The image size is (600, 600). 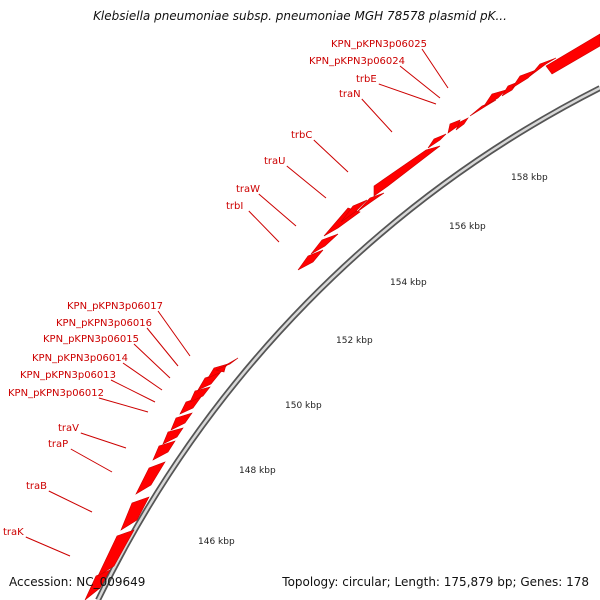 I want to click on gene-label: KPN_pKPN3p06024, so click(x=357, y=61).